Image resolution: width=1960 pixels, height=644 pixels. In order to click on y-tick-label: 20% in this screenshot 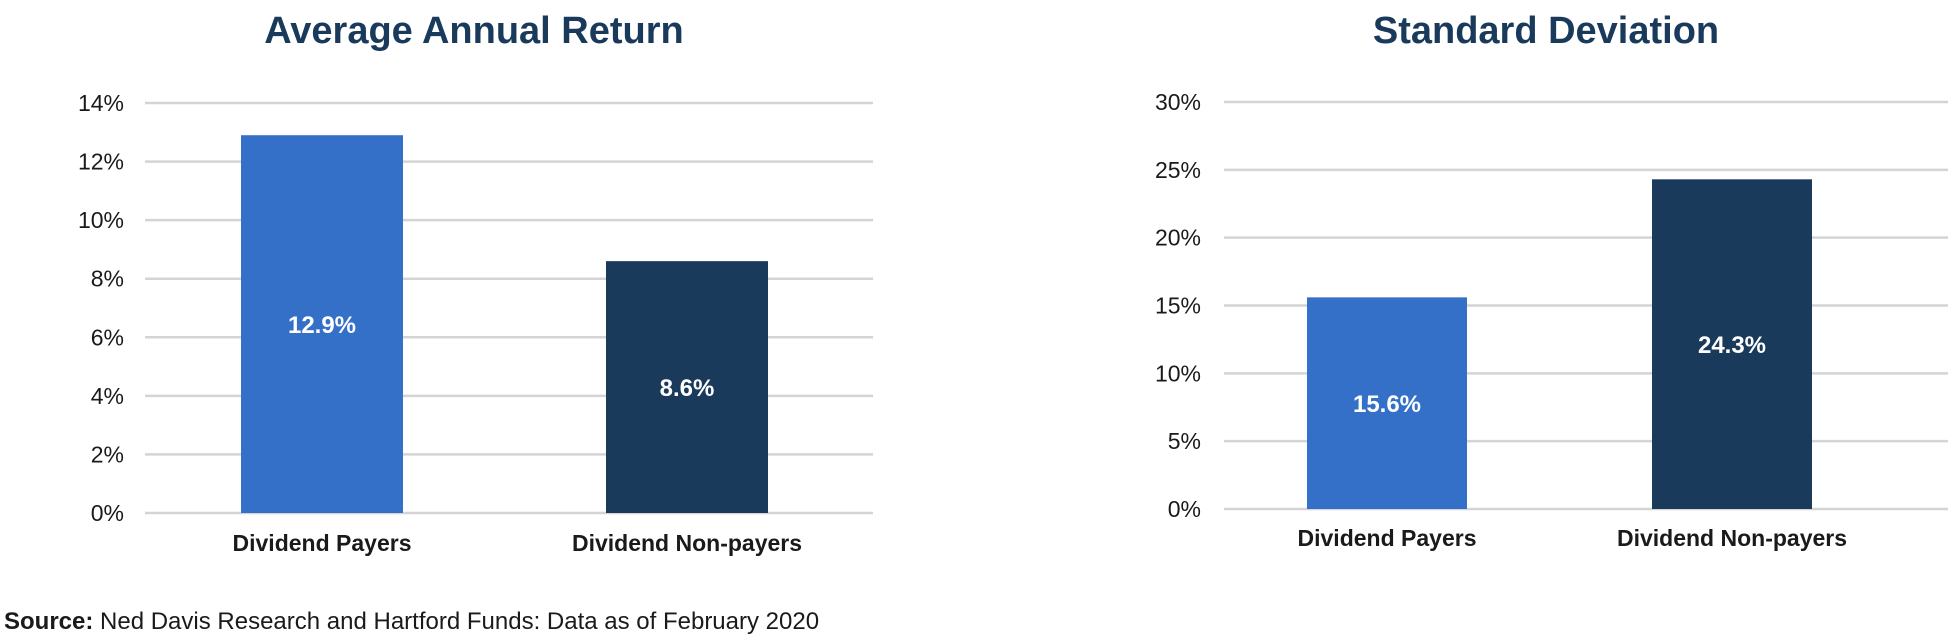, I will do `click(1178, 238)`.